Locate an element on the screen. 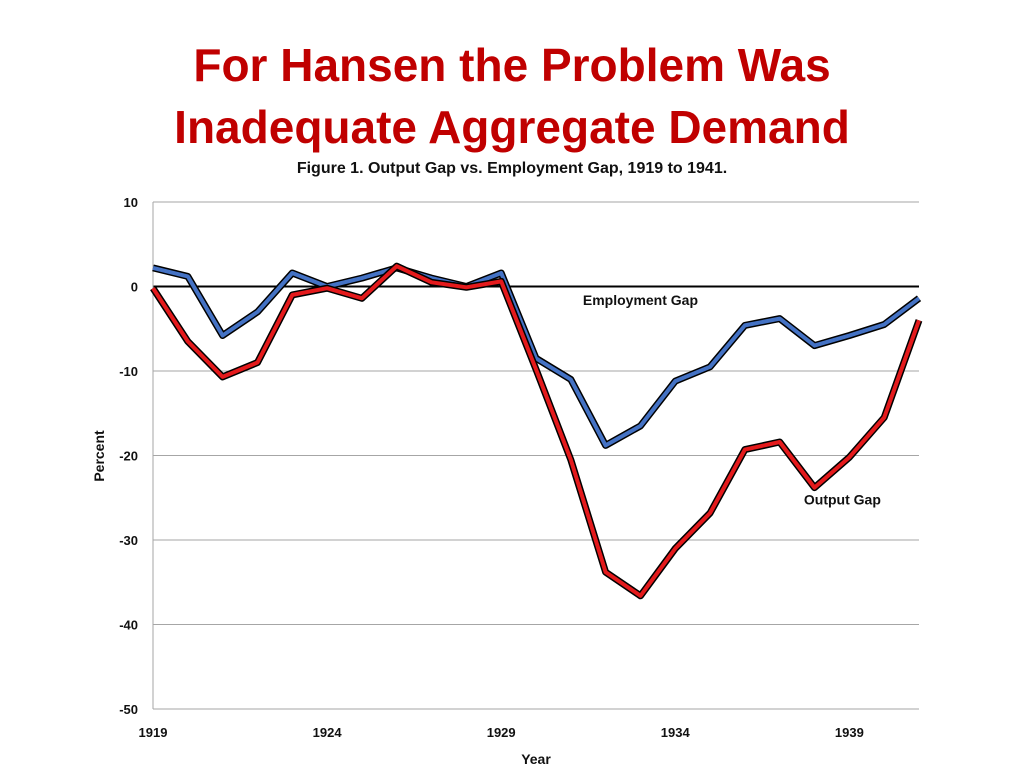  employment-gap-label: Employment Gap is located at coordinates (640, 300).